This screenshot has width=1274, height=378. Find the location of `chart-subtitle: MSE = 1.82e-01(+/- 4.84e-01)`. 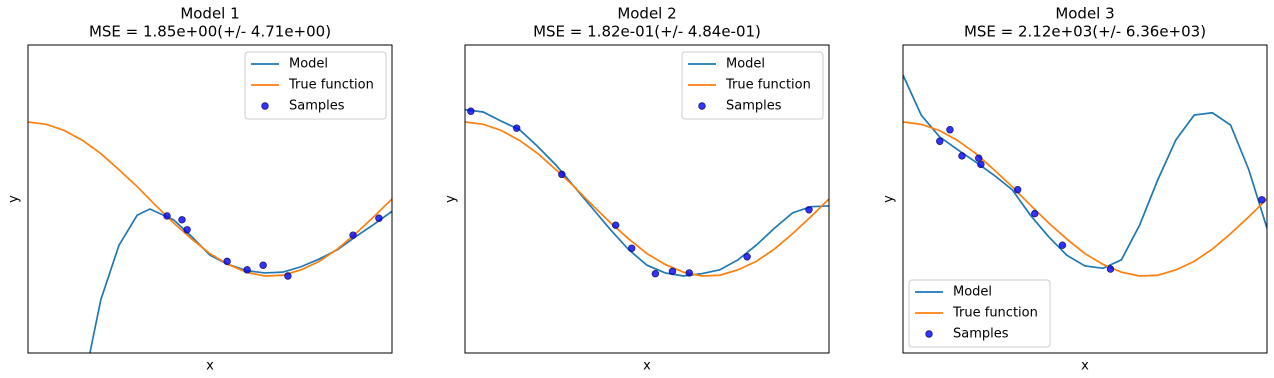

chart-subtitle: MSE = 1.82e-01(+/- 4.84e-01) is located at coordinates (647, 32).